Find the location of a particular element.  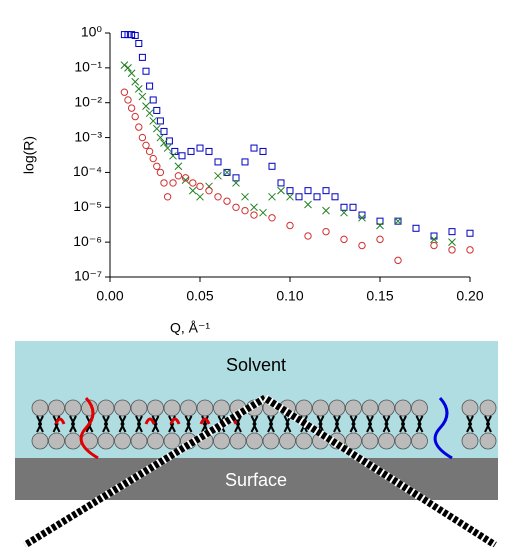

y-tick-label: 10⁻³ is located at coordinates (88, 136).